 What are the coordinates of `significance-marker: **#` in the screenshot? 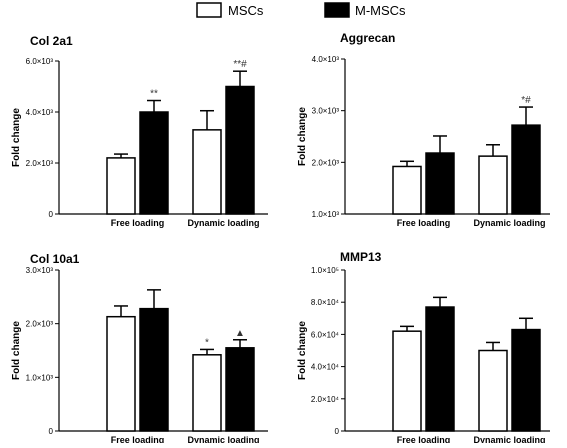 It's located at (240, 64).